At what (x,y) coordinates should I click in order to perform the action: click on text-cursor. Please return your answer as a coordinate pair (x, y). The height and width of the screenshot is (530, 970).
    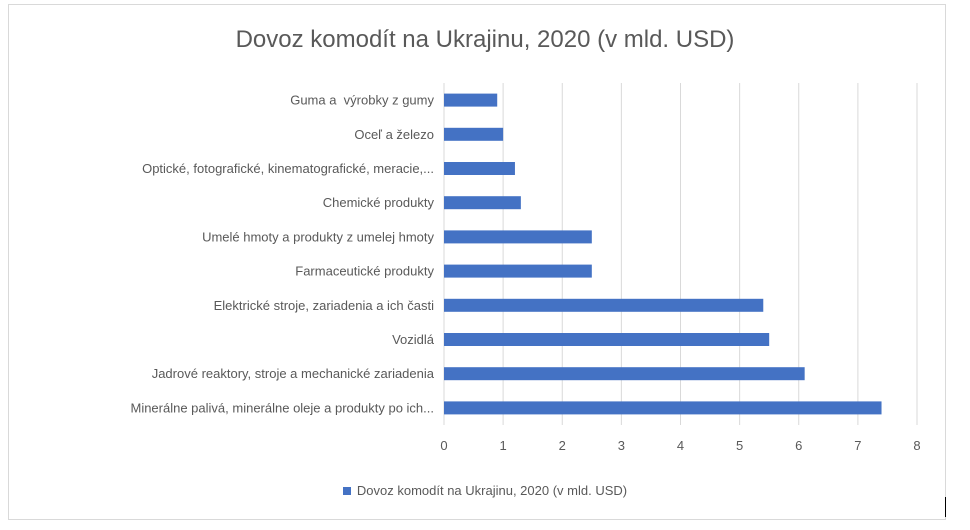
    Looking at the image, I should click on (945, 507).